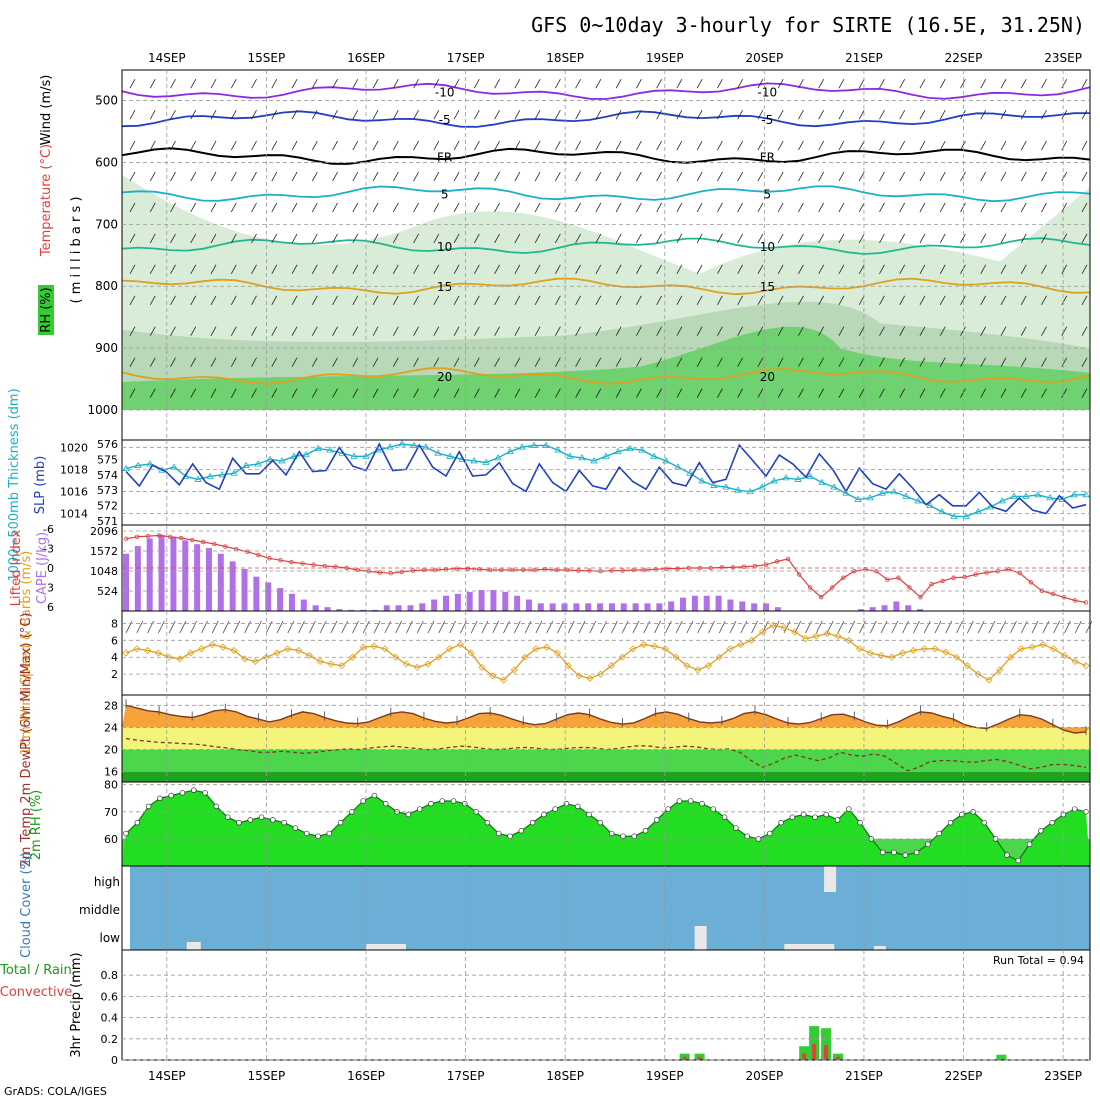 This screenshot has height=1100, width=1100. What do you see at coordinates (48, 529) in the screenshot?
I see `li-tick: -6` at bounding box center [48, 529].